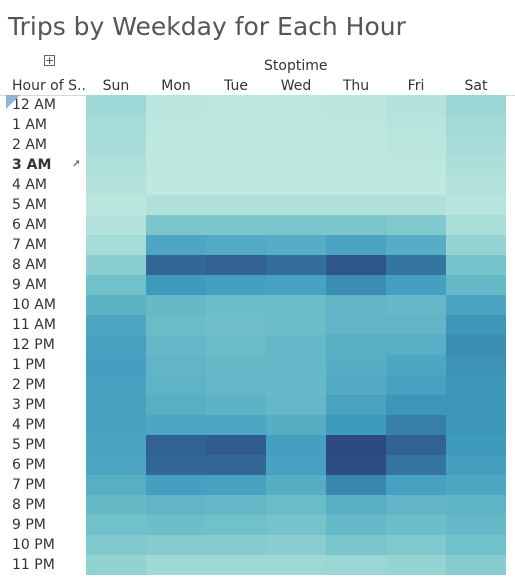  Describe the element at coordinates (476, 86) in the screenshot. I see `column-header-sat: Sat` at that location.